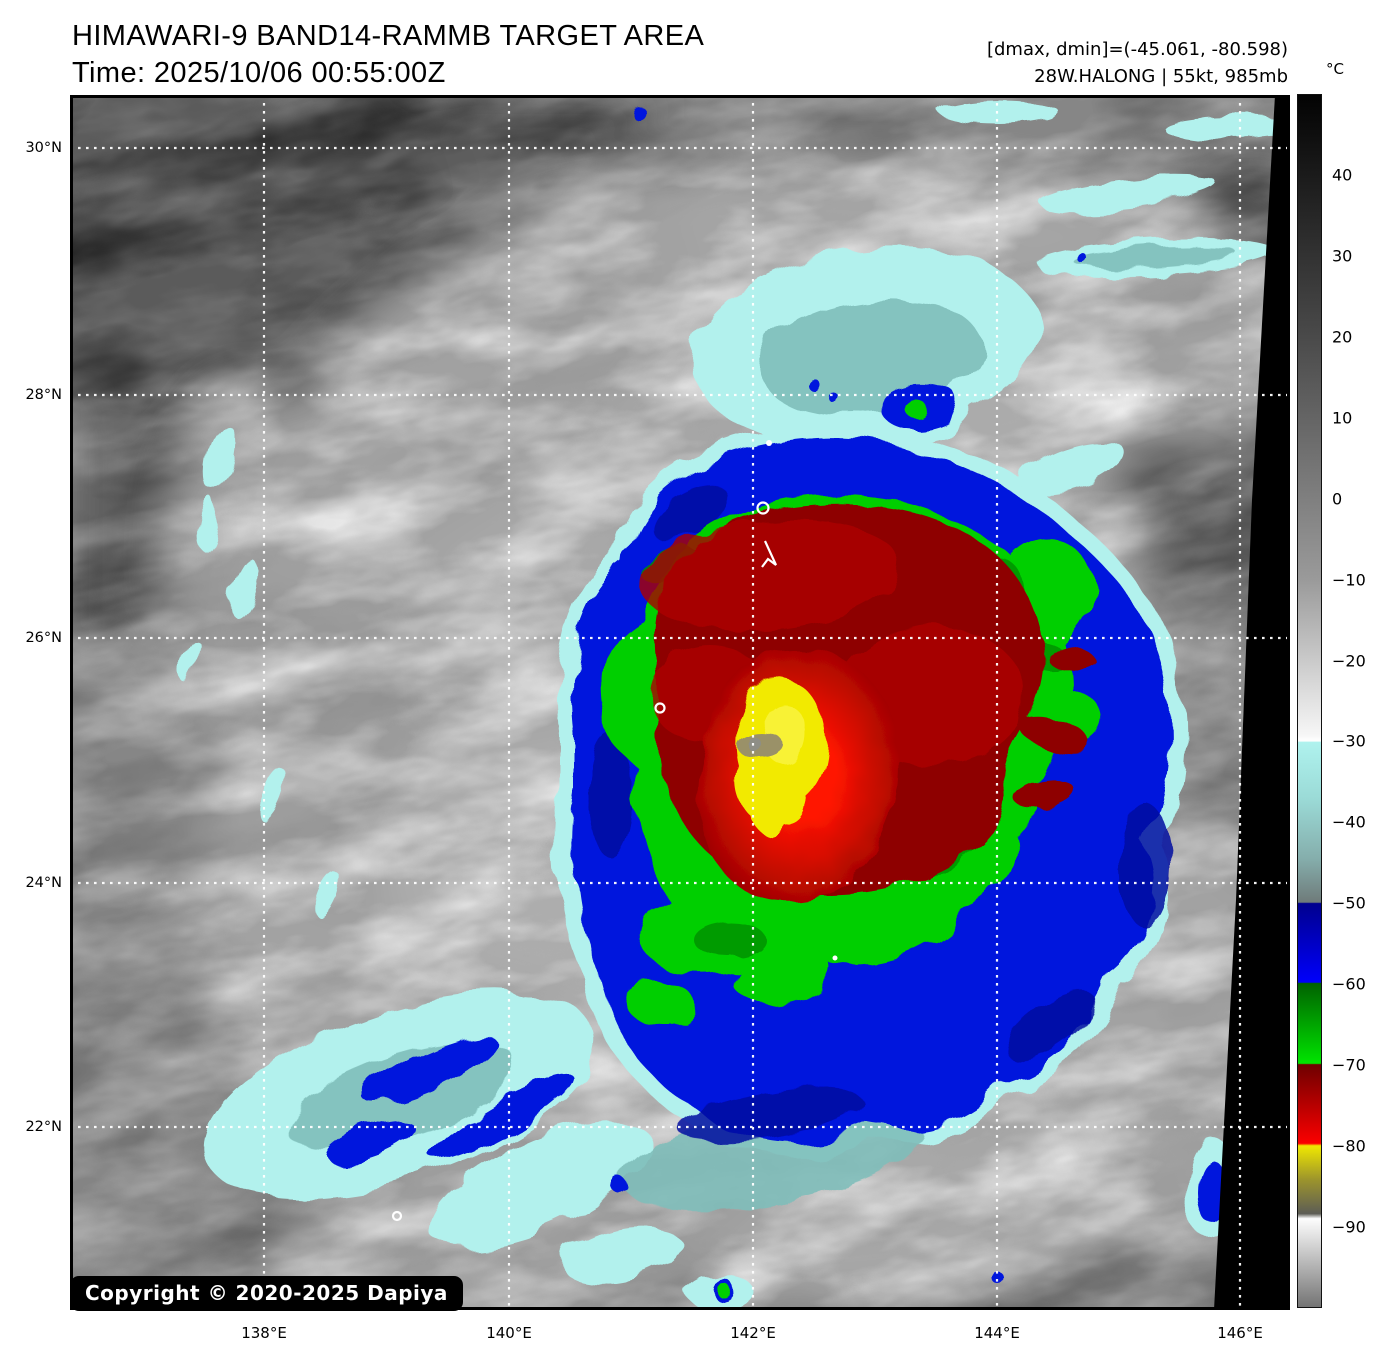 Image resolution: width=1390 pixels, height=1359 pixels. Describe the element at coordinates (1137, 49) in the screenshot. I see `dmax-dmin-readout: [dmax, dmin]=(-45.061, -80.598)` at that location.